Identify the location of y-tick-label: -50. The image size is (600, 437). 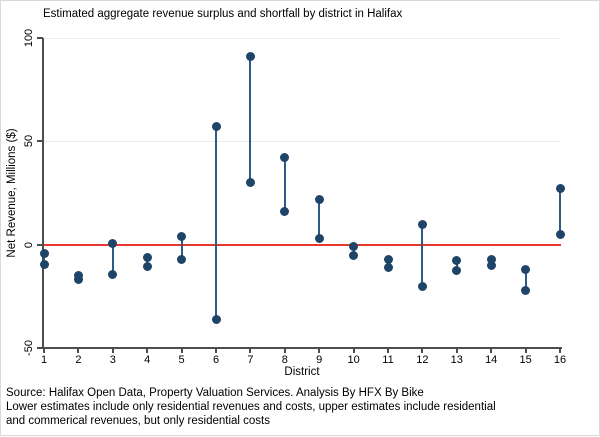
(29, 348).